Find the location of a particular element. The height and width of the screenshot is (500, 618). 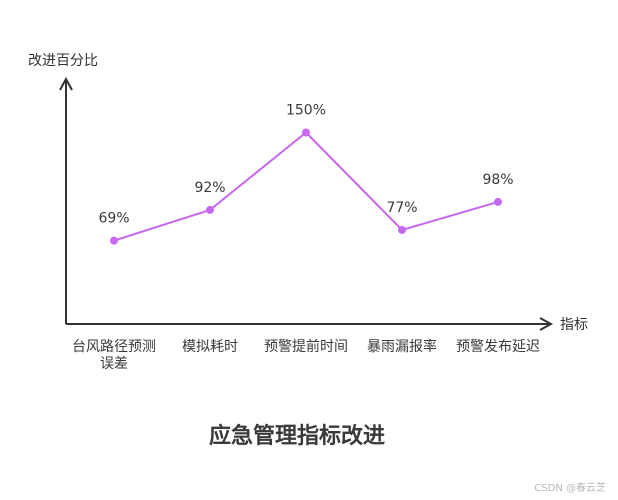

x-axis-title: 指标 is located at coordinates (574, 325).